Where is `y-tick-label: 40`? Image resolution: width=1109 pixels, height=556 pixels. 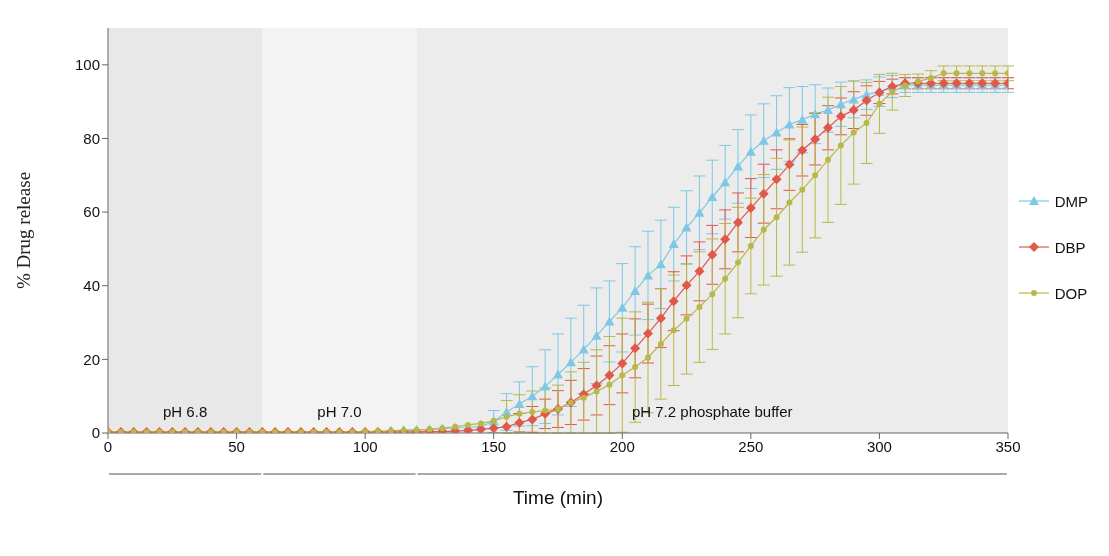
y-tick-label: 40 is located at coordinates (91, 286).